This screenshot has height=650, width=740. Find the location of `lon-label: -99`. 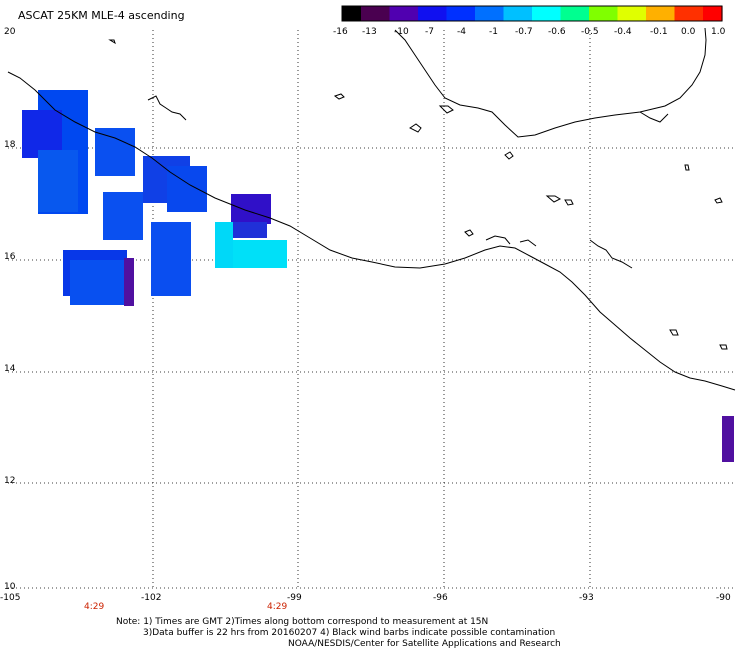

lon-label: -99 is located at coordinates (294, 598).